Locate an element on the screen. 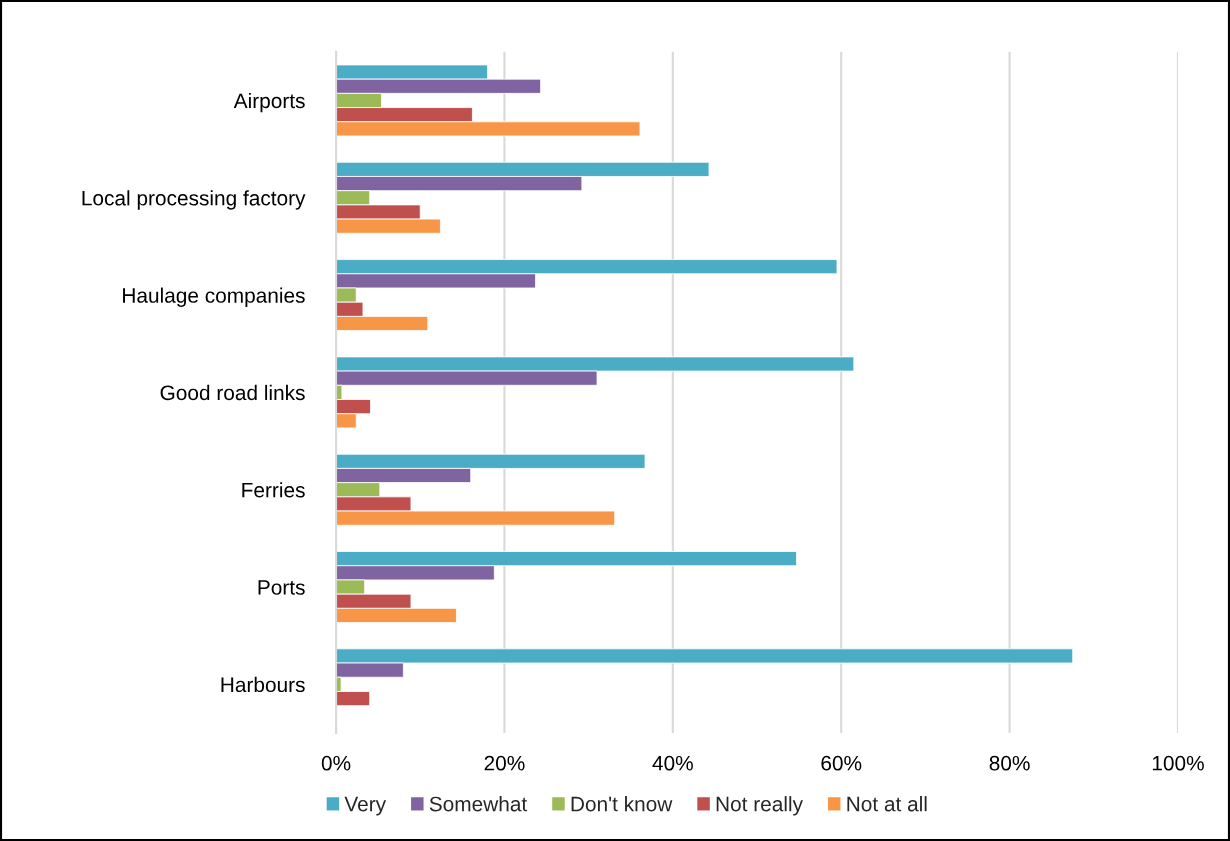 This screenshot has width=1230, height=841. x-tick-label: 0% is located at coordinates (336, 763).